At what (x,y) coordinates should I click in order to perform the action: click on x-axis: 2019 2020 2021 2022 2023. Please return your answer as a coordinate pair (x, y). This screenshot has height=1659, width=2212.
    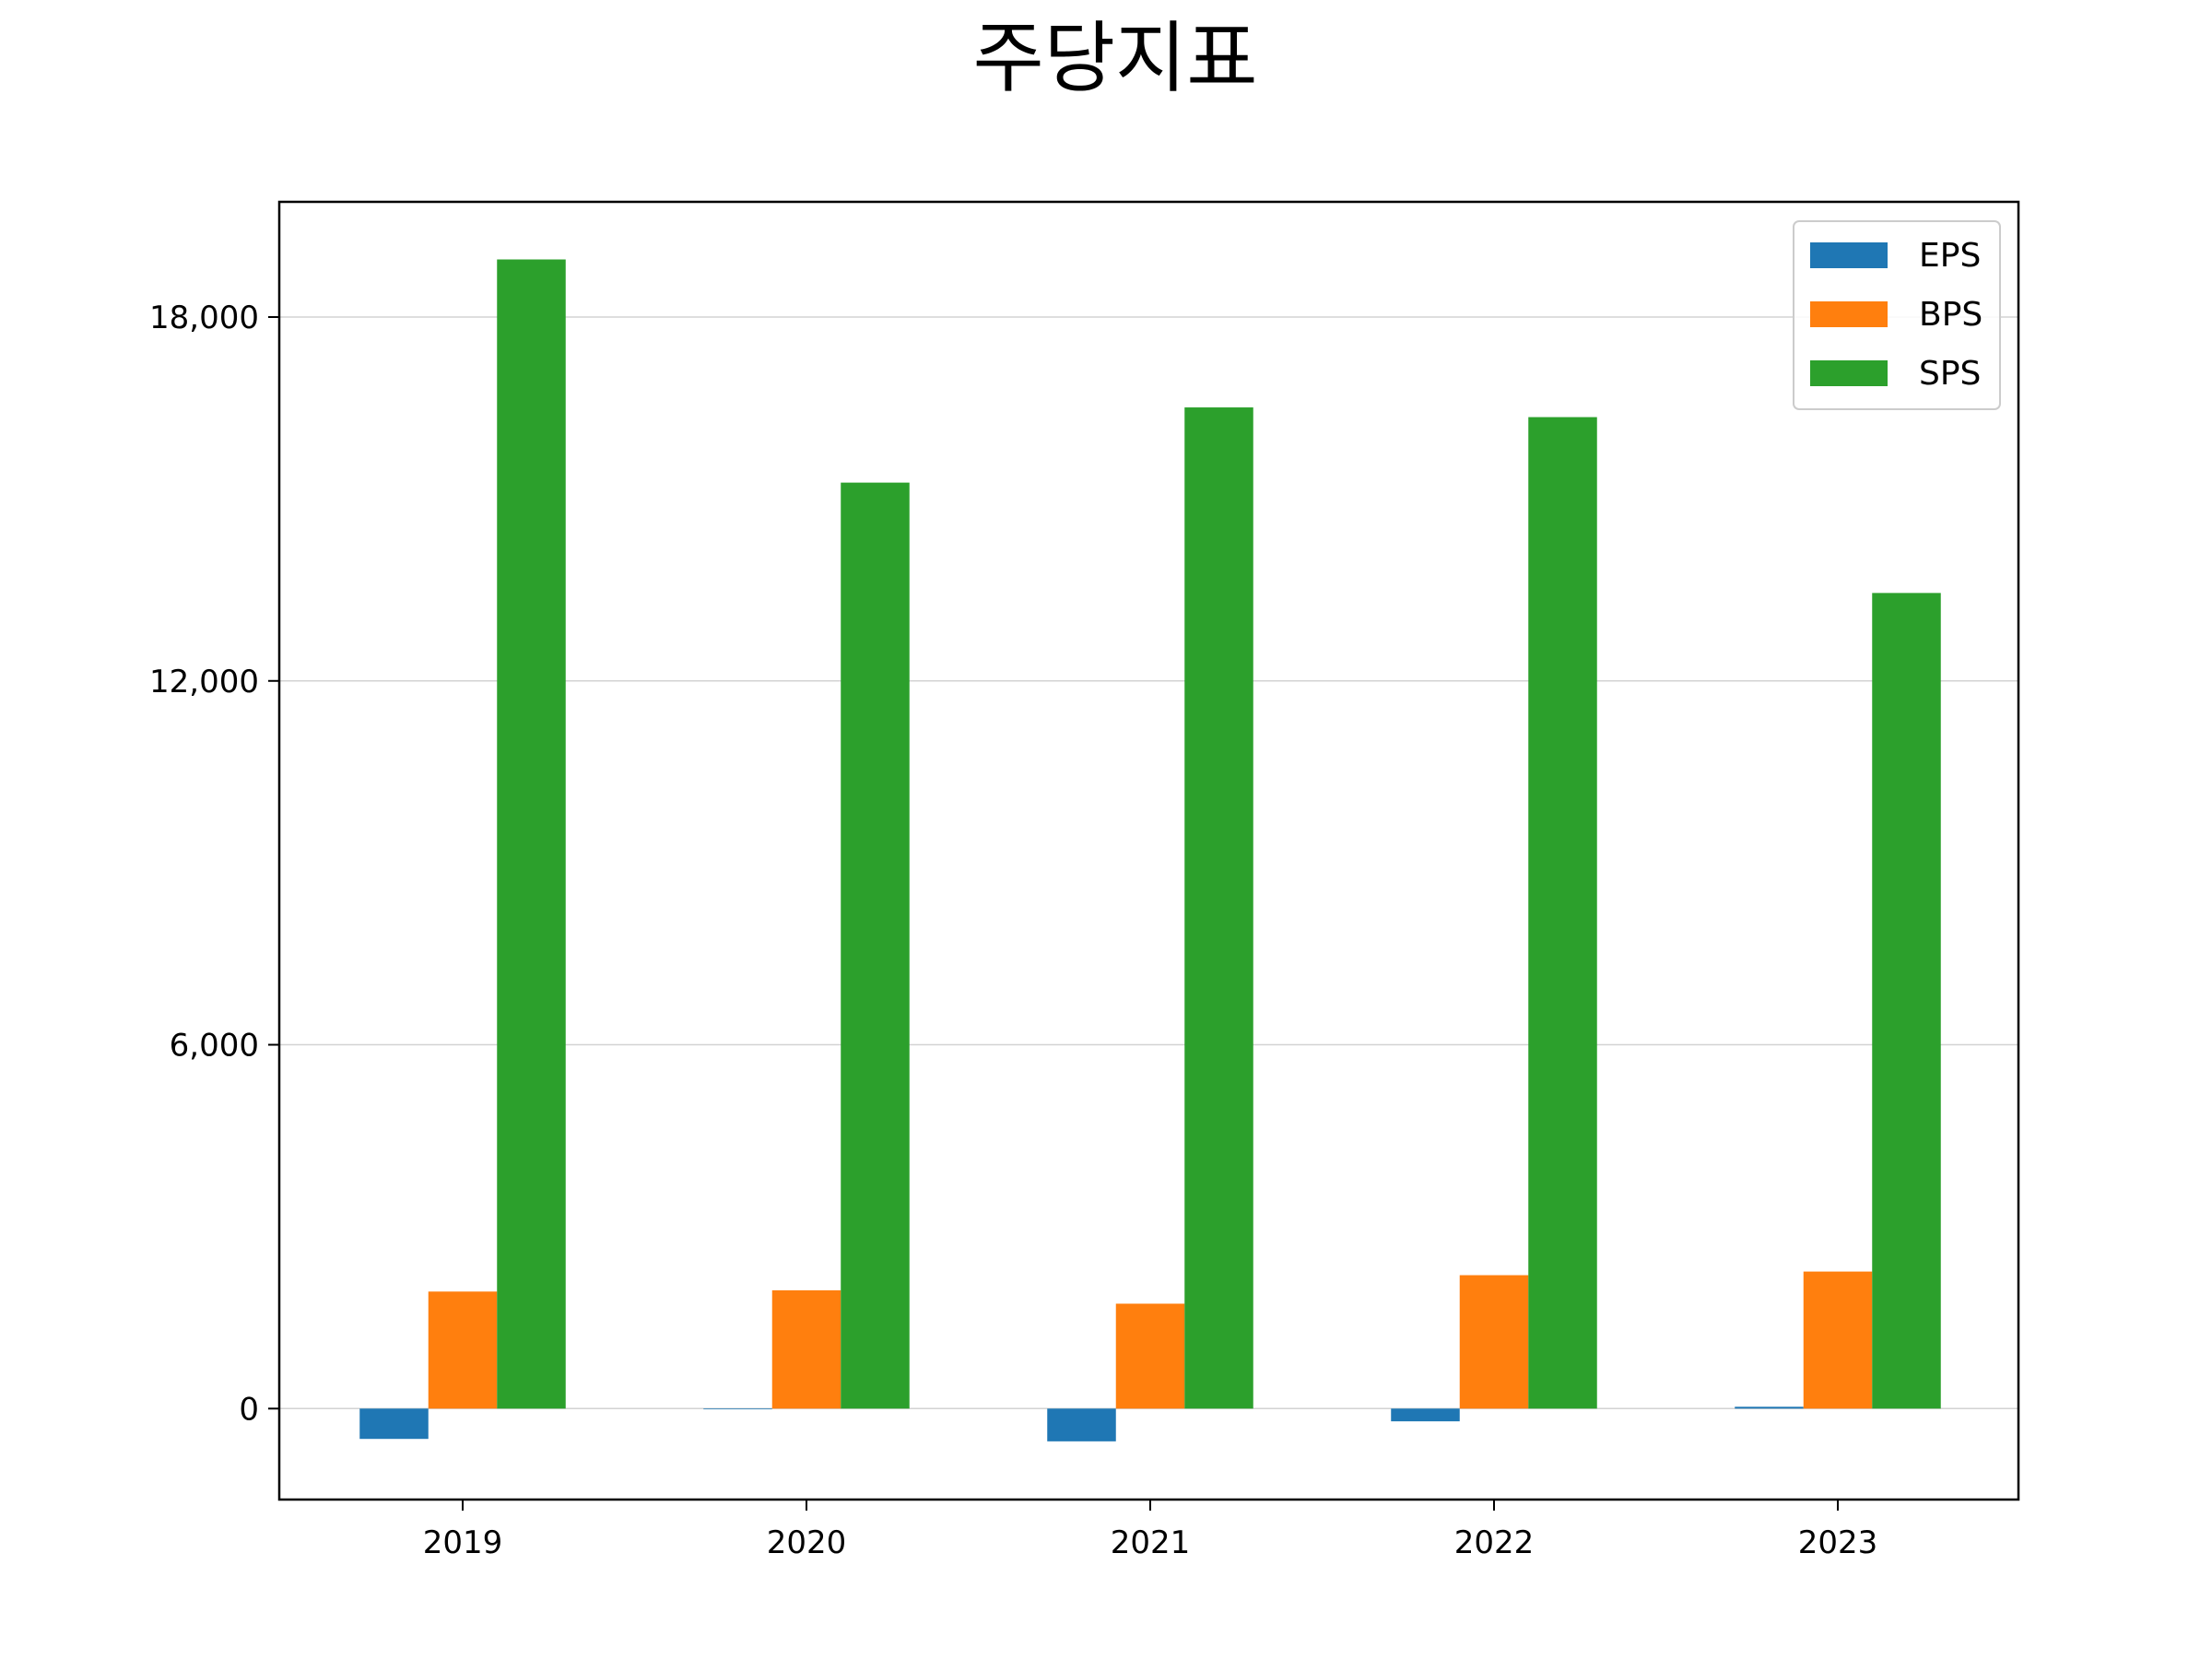
    Looking at the image, I should click on (1150, 1530).